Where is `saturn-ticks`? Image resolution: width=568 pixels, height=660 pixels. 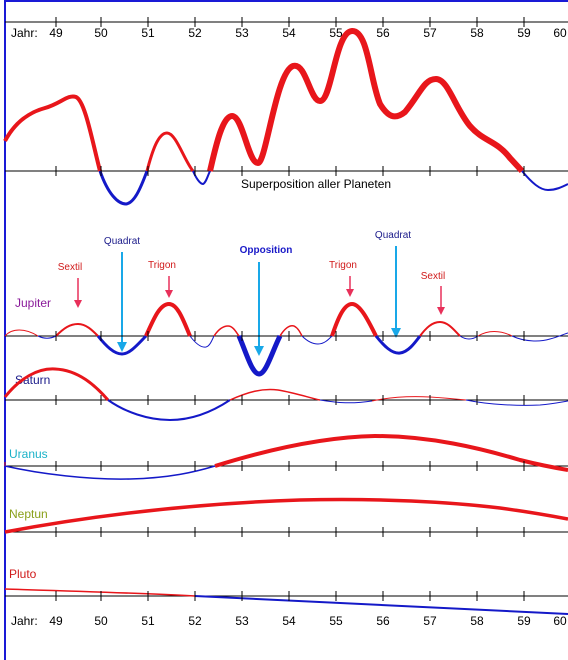
saturn-ticks is located at coordinates (290, 400).